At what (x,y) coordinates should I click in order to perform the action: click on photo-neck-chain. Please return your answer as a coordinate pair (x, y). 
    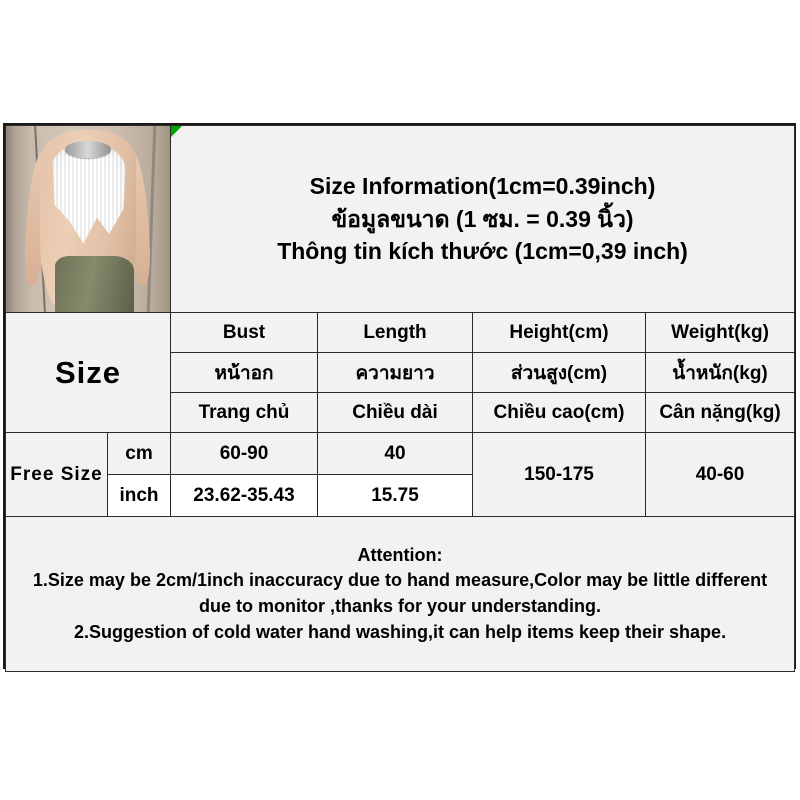
    Looking at the image, I should click on (88, 149).